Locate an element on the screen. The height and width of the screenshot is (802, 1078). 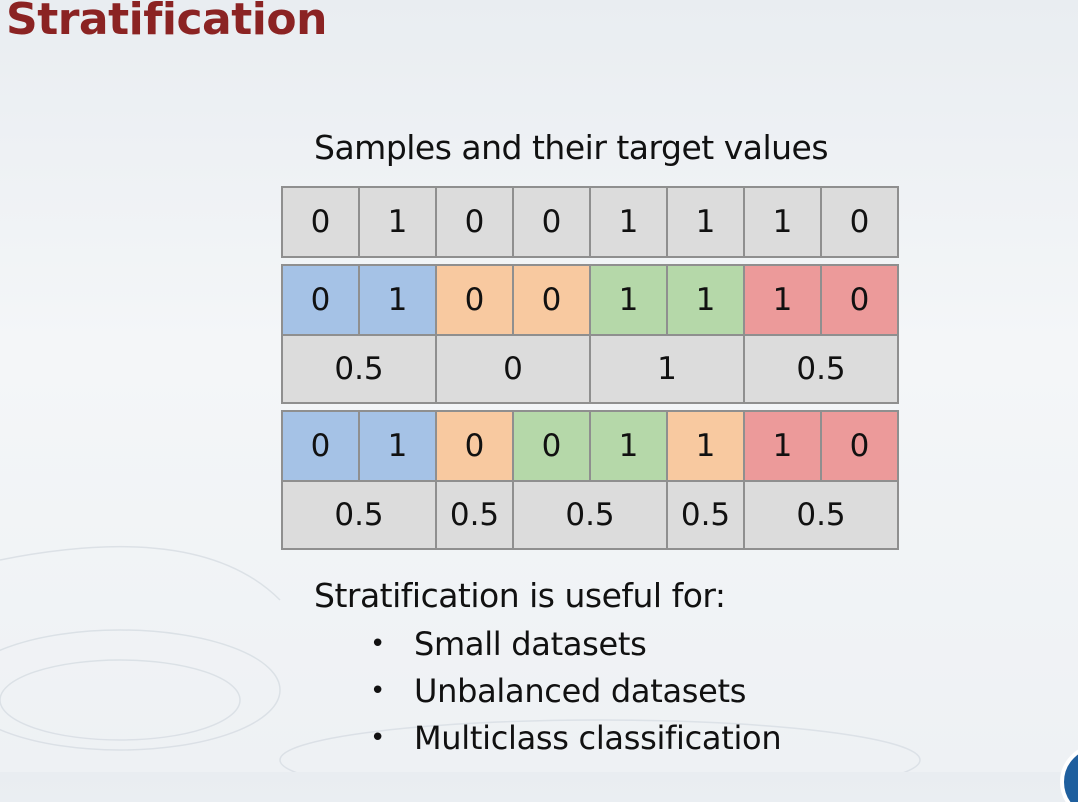
slide-title: Stratification is located at coordinates (166, 22).